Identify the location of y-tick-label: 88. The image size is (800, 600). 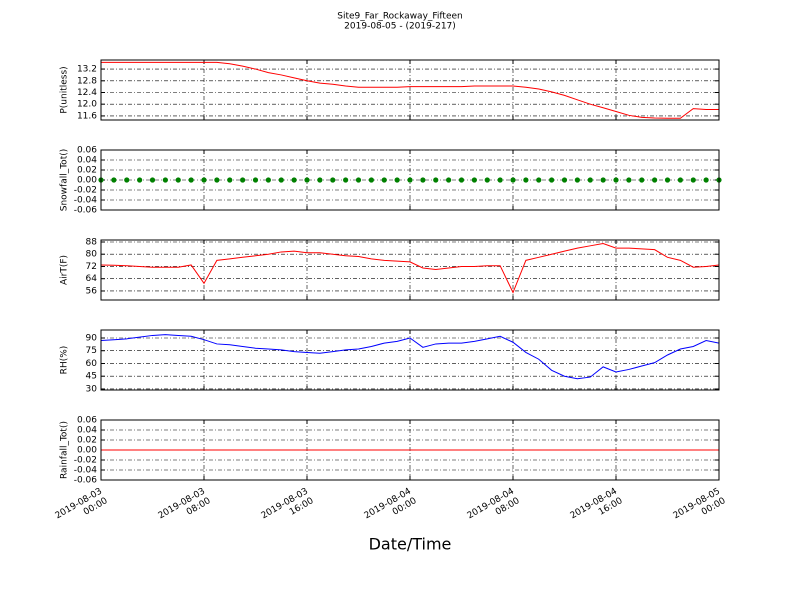
(92, 242).